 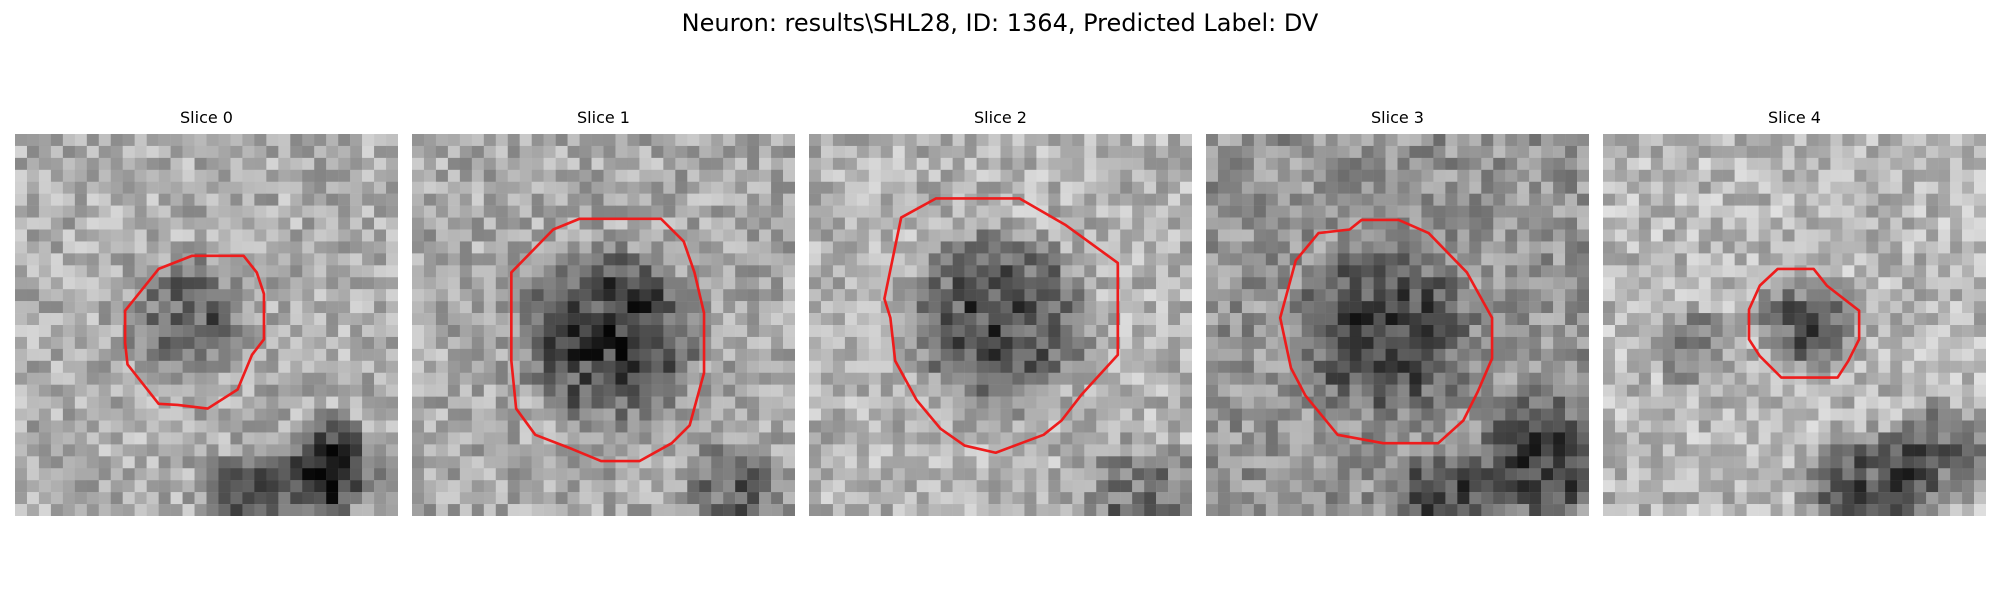 What do you see at coordinates (1000, 117) in the screenshot?
I see `slice-title-2: Slice 2` at bounding box center [1000, 117].